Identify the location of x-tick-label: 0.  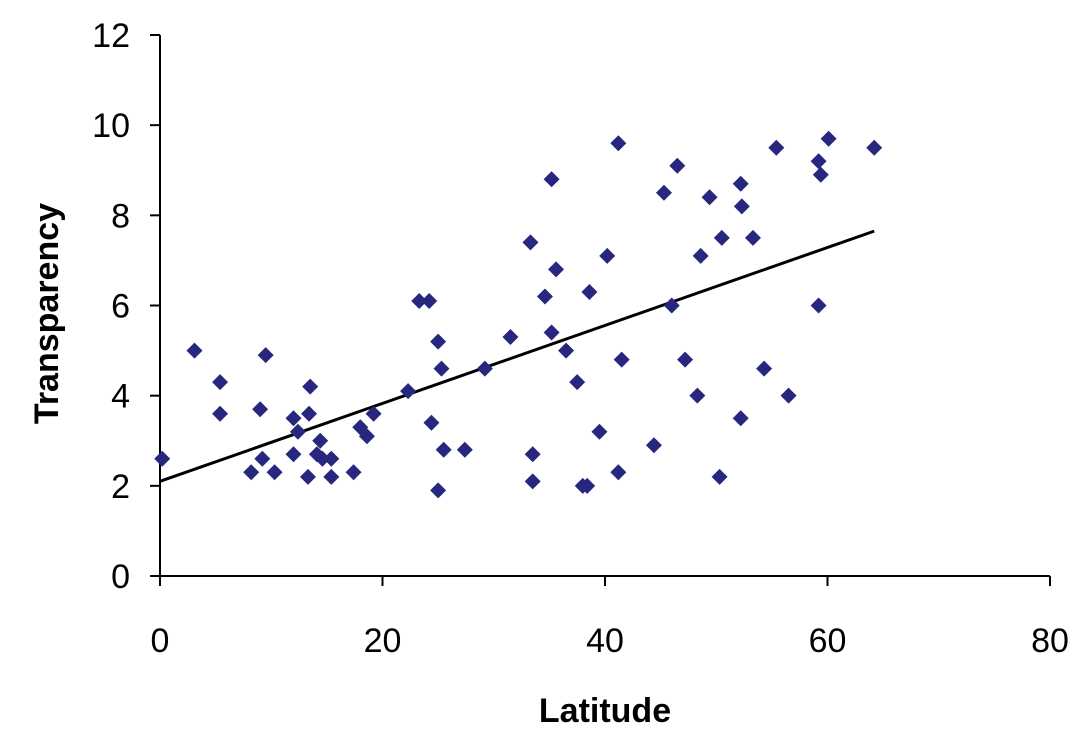
(160, 641).